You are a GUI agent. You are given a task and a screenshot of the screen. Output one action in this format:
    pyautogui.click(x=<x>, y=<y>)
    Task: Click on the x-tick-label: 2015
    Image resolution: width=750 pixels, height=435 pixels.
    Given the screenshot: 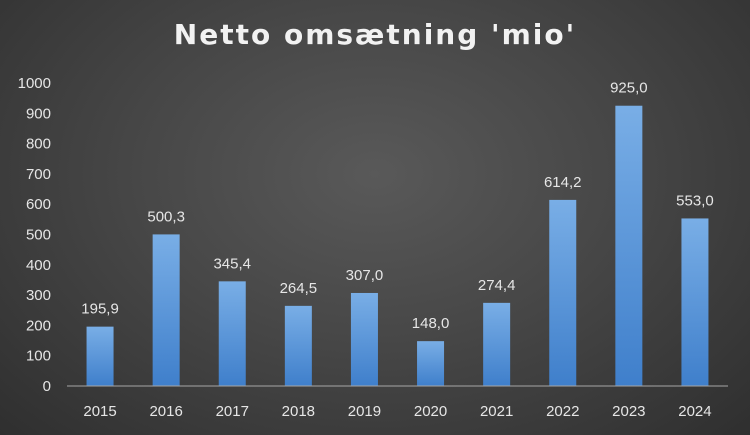 What is the action you would take?
    pyautogui.click(x=99, y=411)
    